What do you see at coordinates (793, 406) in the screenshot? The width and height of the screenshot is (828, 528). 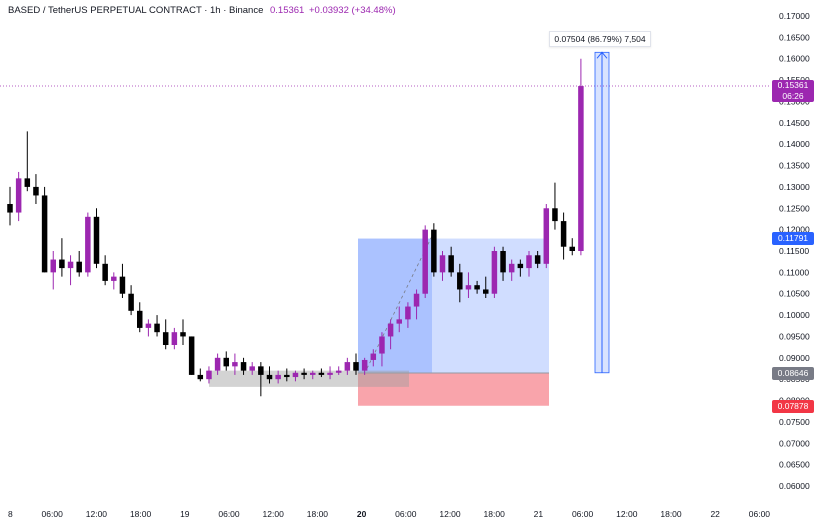 I see `loss-price-tag: 0.07878` at bounding box center [793, 406].